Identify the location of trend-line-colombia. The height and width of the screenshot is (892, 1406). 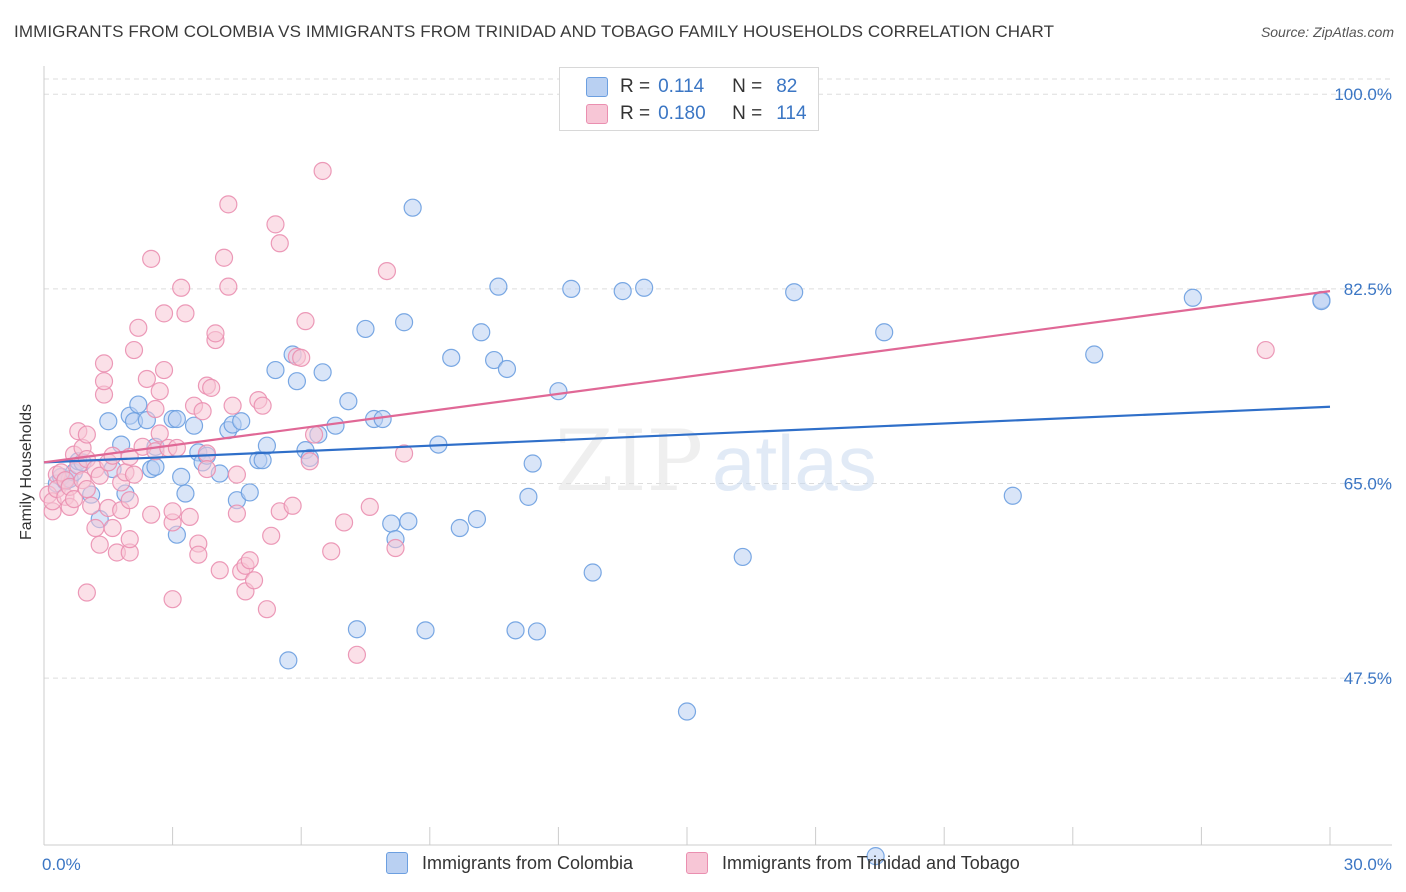
(687, 434).